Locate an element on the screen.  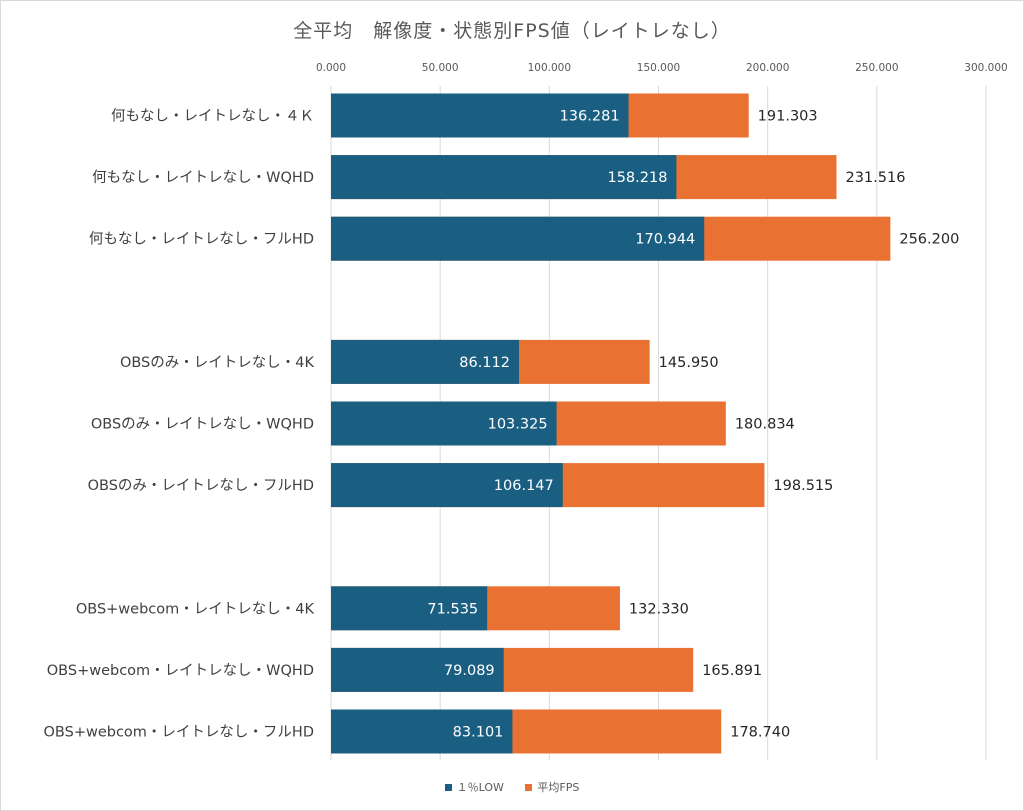
data-label-1pct-low: 136.281 is located at coordinates (590, 117).